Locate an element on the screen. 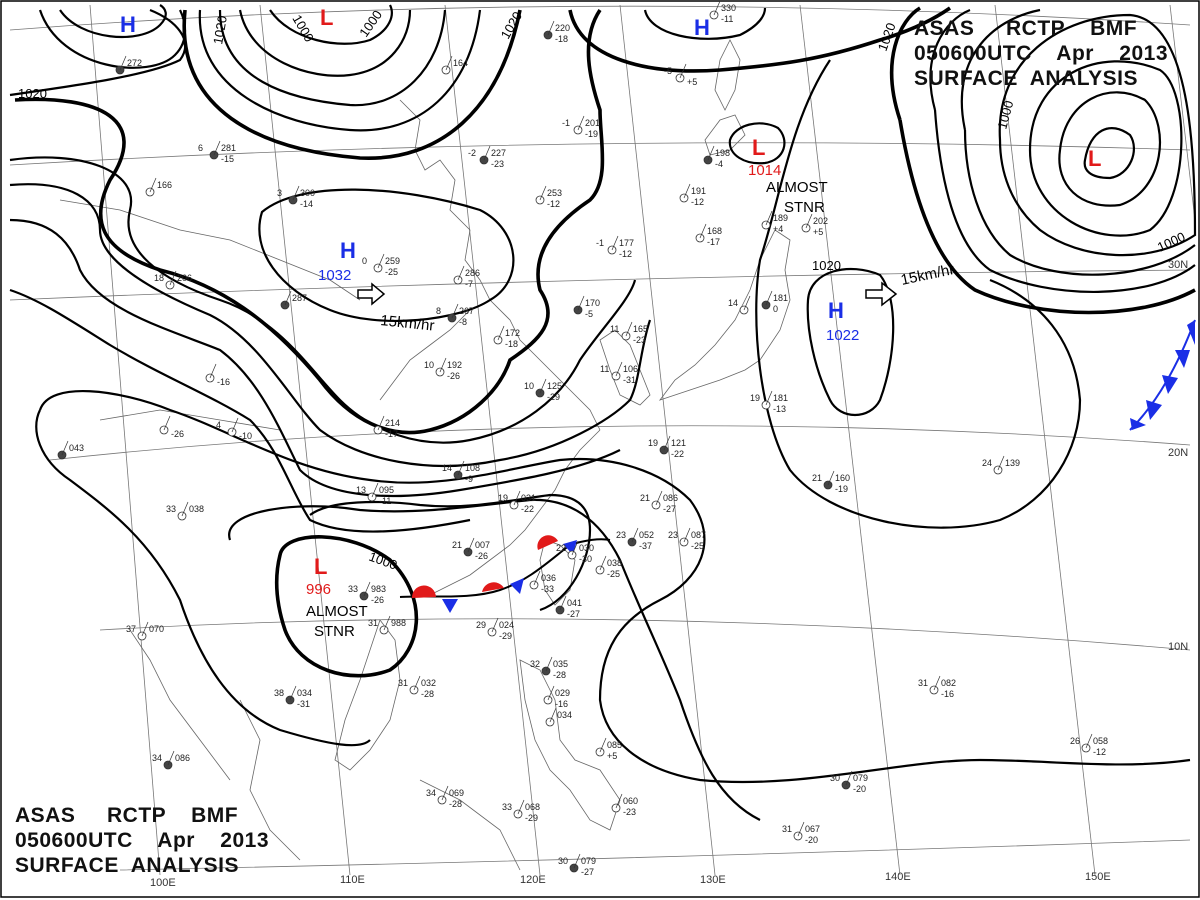  station-tendency: -30 is located at coordinates (585, 559).